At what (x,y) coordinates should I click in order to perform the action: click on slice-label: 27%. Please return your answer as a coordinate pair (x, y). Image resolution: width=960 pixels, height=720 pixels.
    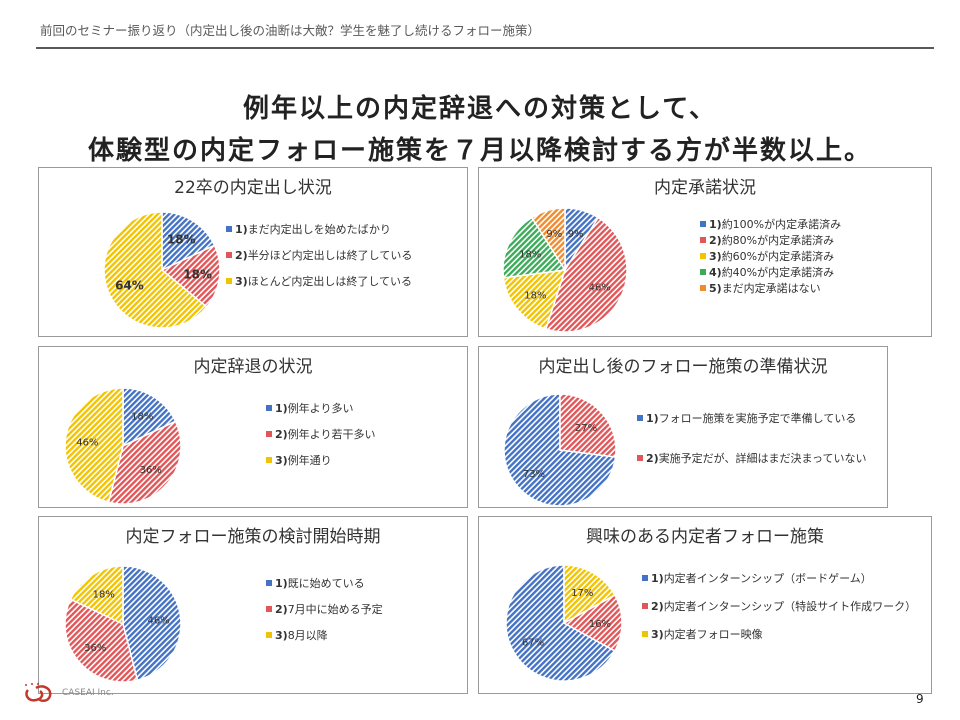
    Looking at the image, I should click on (586, 428).